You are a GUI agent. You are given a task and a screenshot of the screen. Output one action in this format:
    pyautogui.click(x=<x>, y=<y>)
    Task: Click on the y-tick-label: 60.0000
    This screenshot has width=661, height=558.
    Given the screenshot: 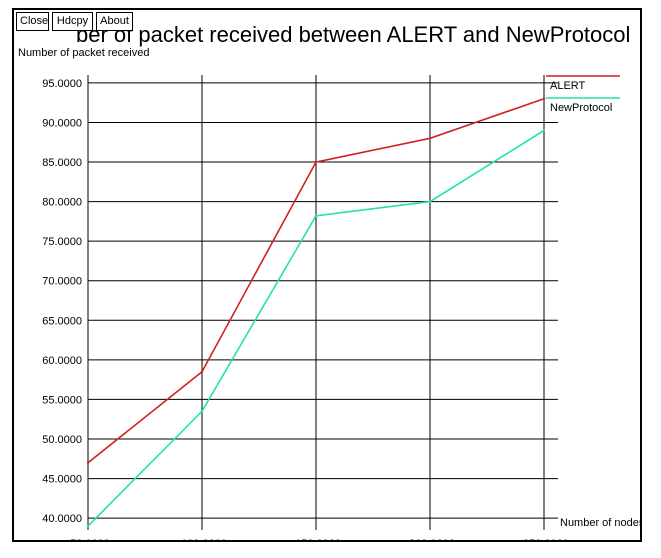 What is the action you would take?
    pyautogui.click(x=62, y=361)
    